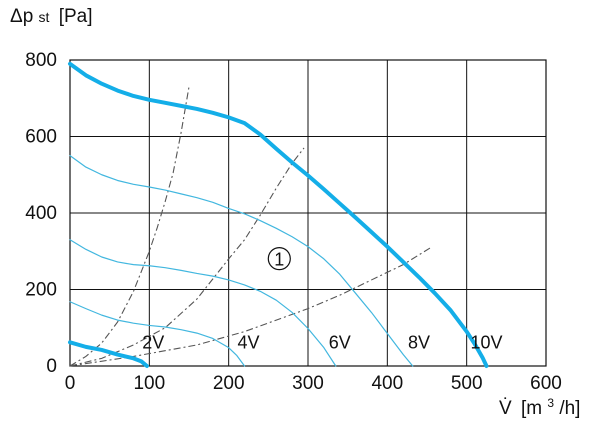 The image size is (600, 424). Describe the element at coordinates (467, 383) in the screenshot. I see `x-tick-label-500: 500` at that location.